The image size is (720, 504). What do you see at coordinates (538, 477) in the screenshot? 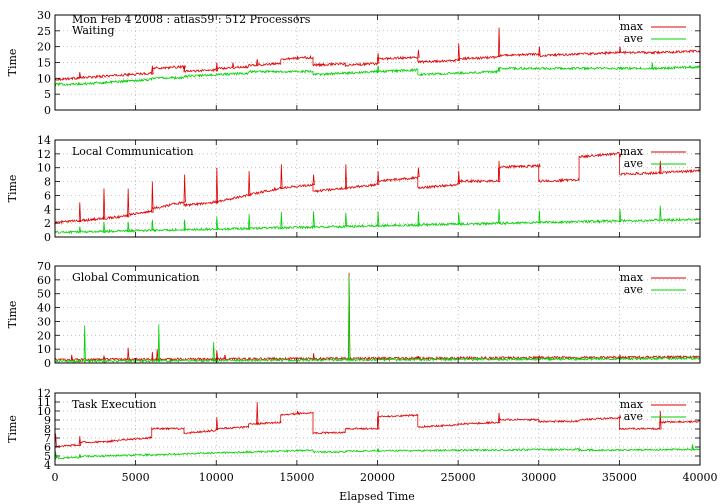
I see `x-tick-label: 30000` at bounding box center [538, 477].